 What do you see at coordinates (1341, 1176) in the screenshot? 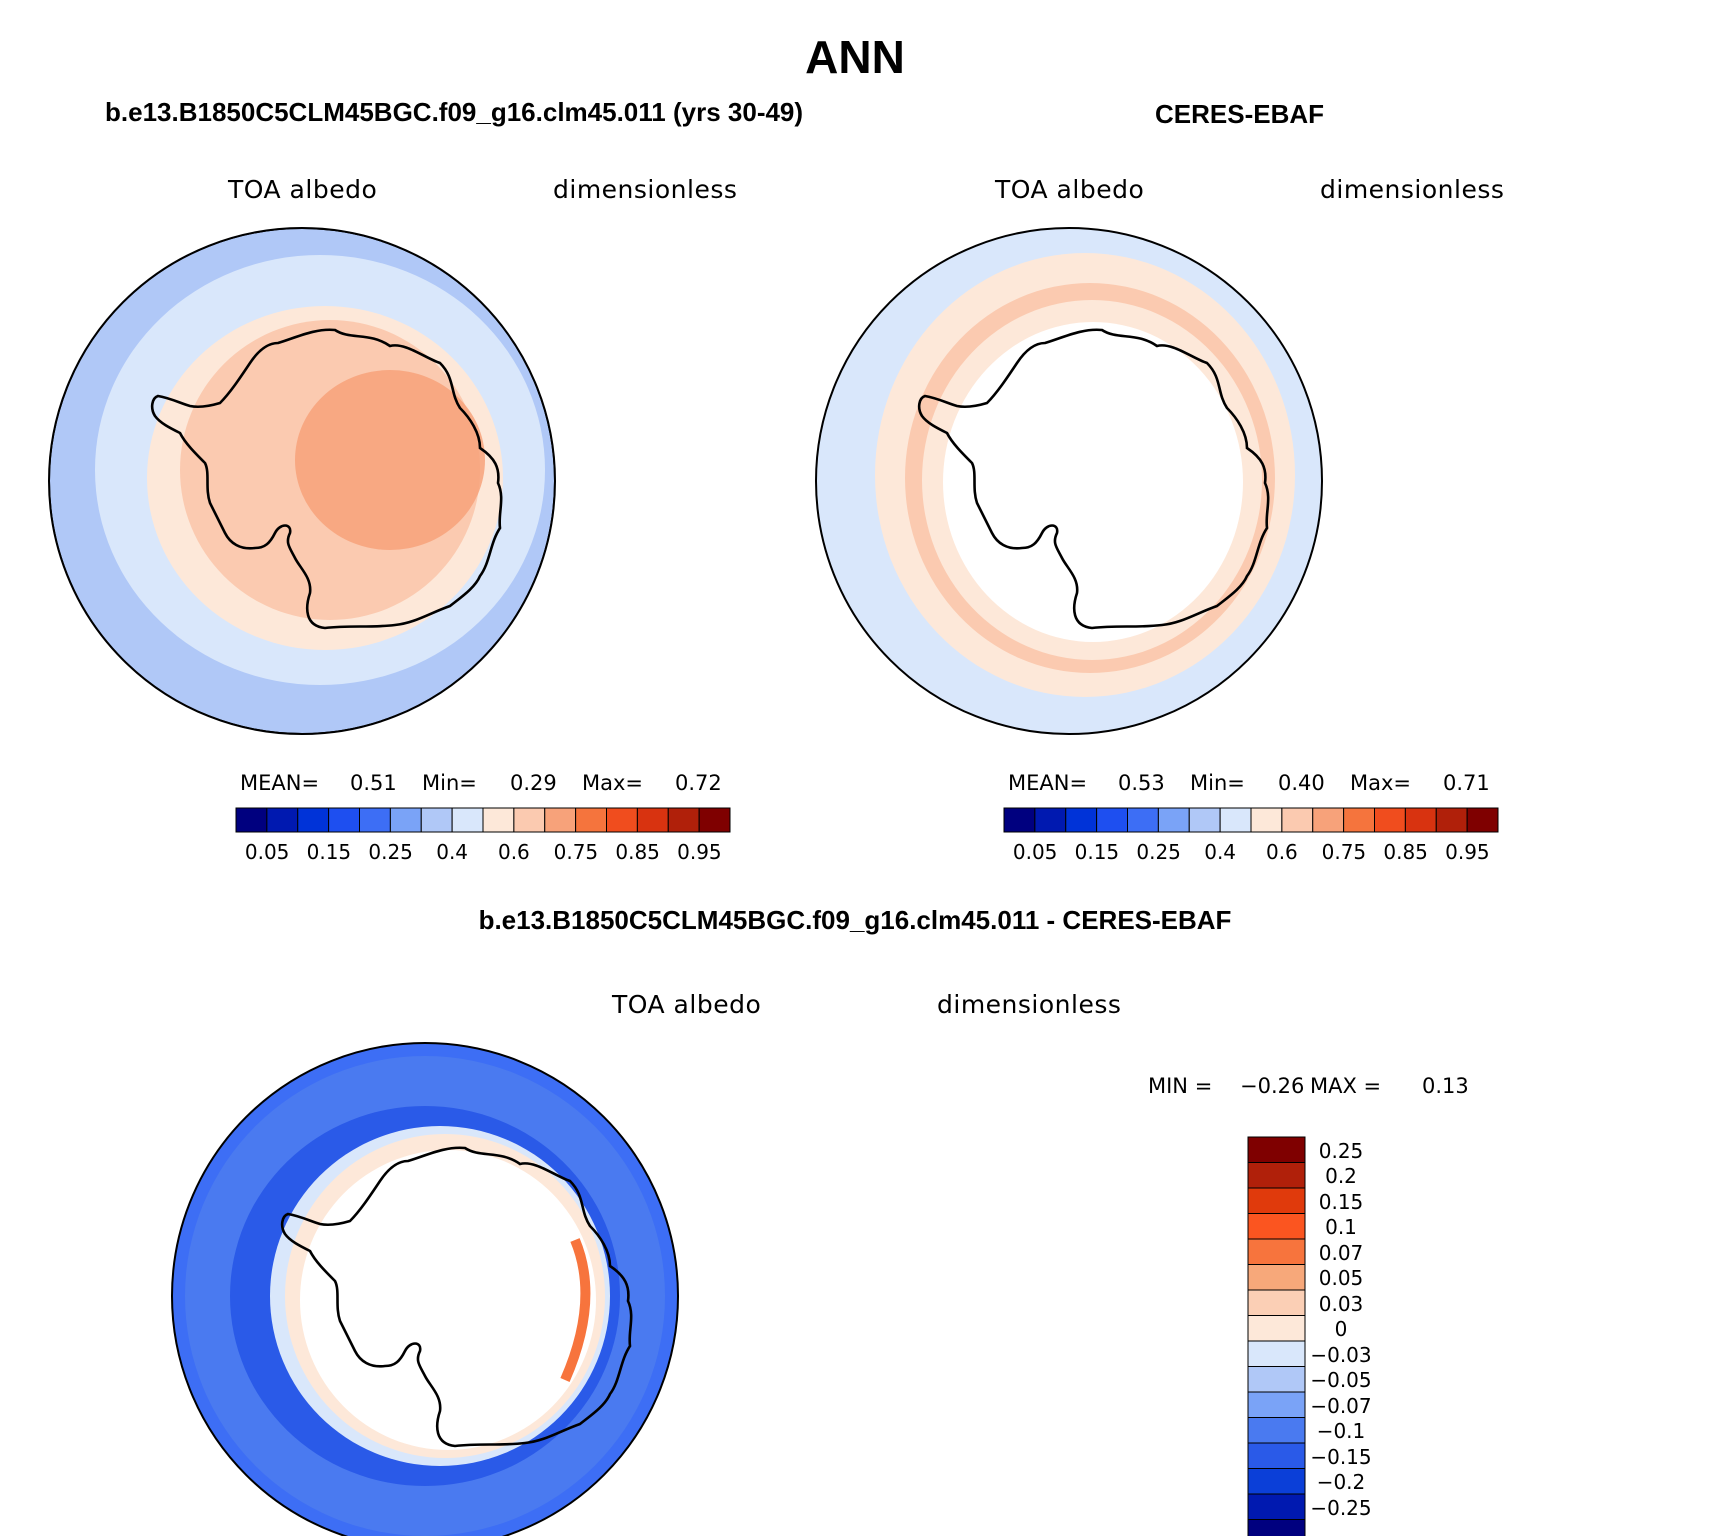
I see `diff-colorbar-label: 0.2` at bounding box center [1341, 1176].